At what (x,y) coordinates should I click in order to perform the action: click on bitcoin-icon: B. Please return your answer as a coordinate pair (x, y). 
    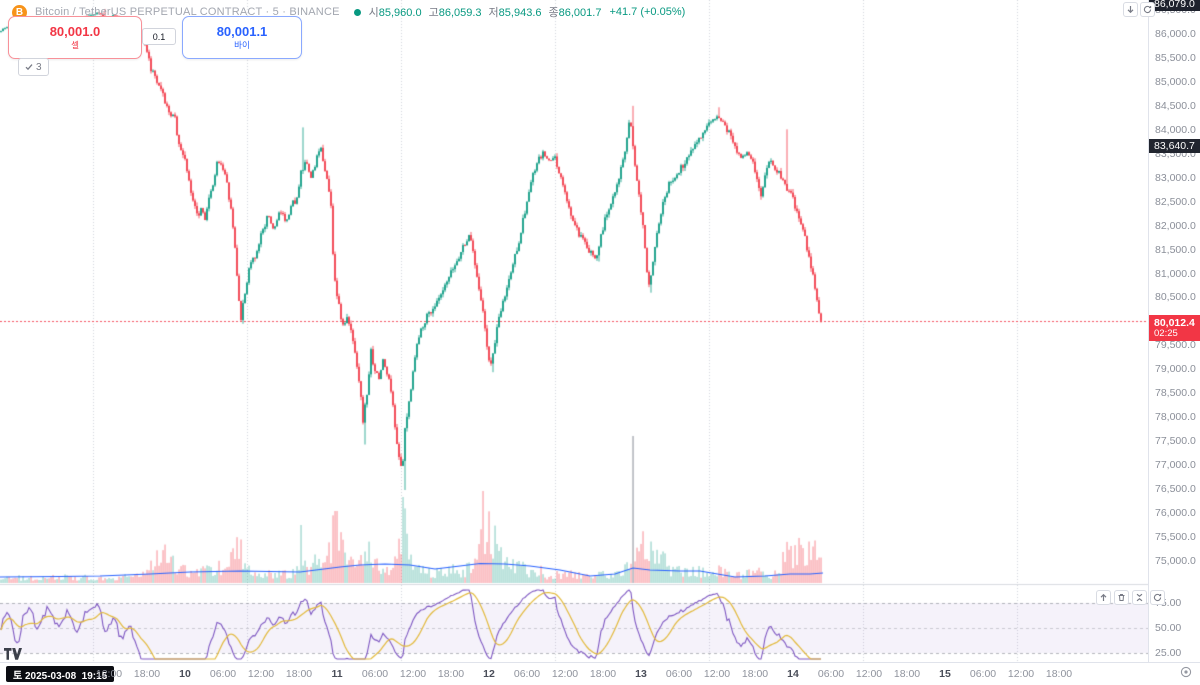
    Looking at the image, I should click on (19, 12).